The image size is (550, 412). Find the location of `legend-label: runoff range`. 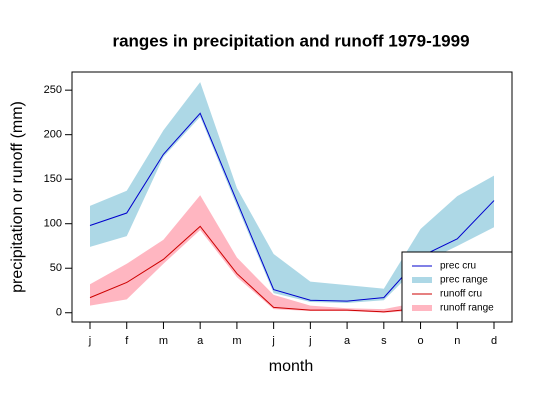

legend-label: runoff range is located at coordinates (467, 308).